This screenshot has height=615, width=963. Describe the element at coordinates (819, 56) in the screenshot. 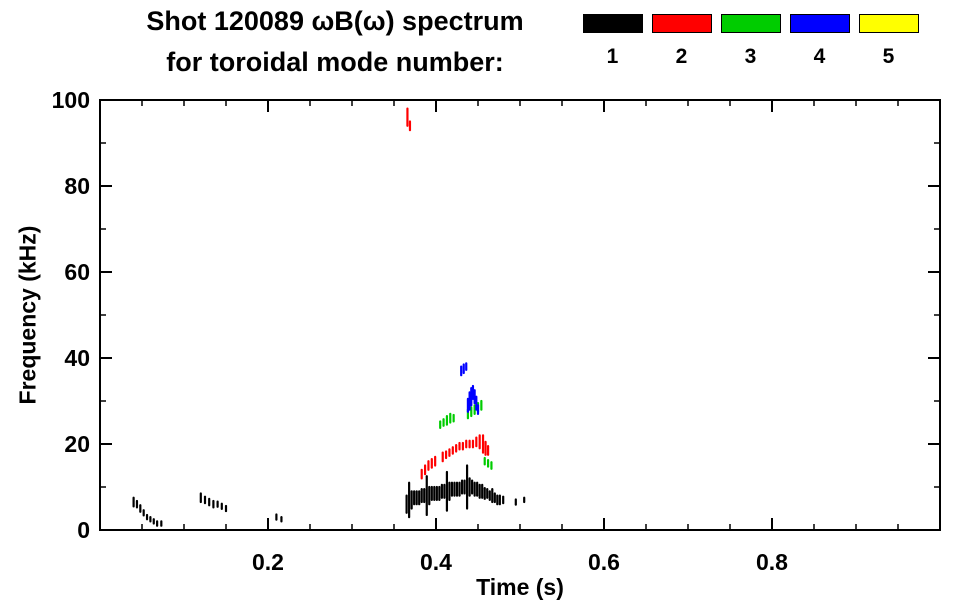

I see `legend-label-mode-4: 4` at that location.